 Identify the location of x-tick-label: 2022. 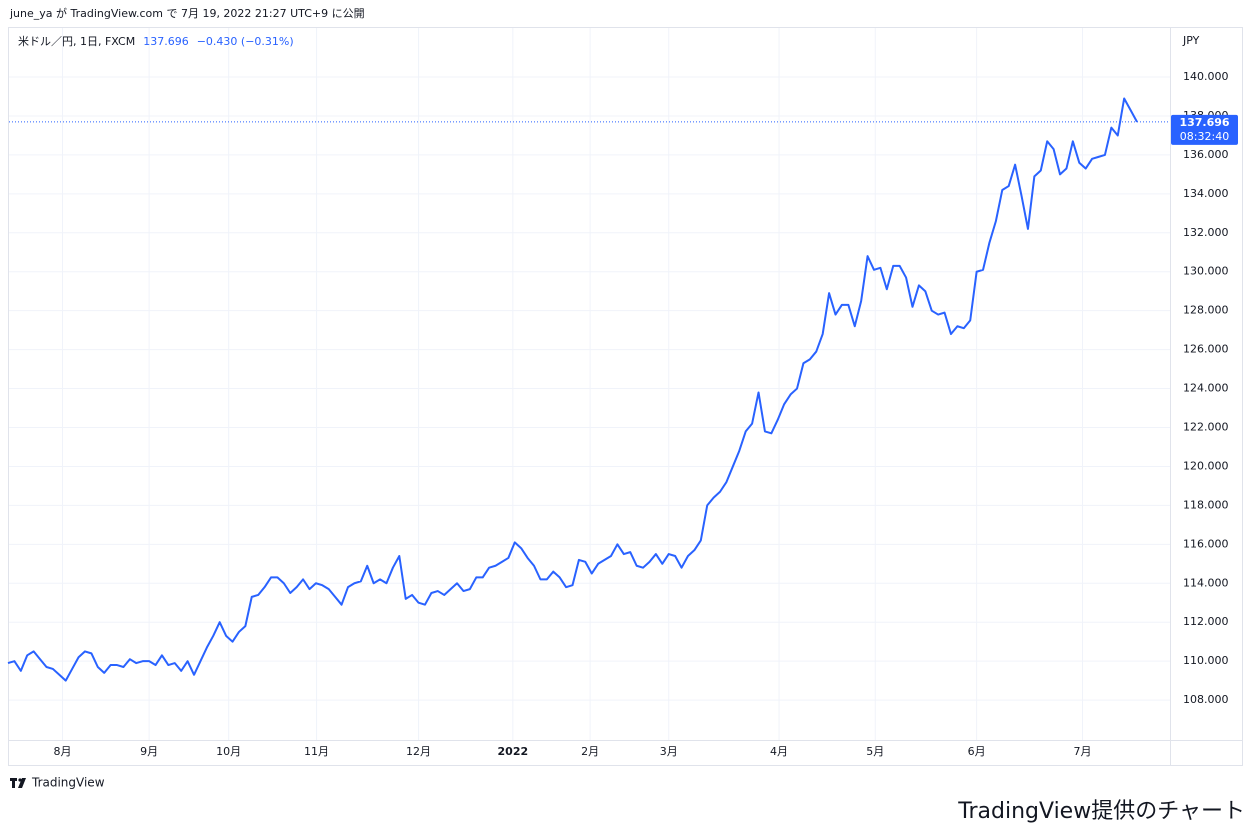
(513, 751).